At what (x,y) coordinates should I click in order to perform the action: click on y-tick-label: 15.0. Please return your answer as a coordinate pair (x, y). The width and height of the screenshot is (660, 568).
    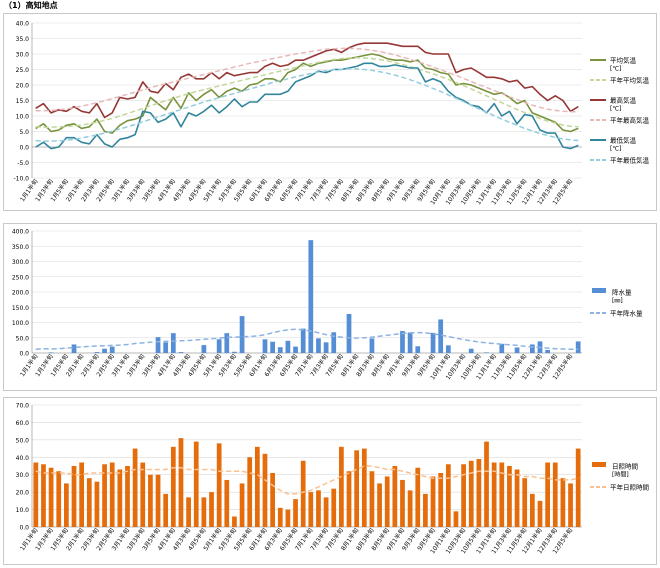
    Looking at the image, I should click on (23, 101).